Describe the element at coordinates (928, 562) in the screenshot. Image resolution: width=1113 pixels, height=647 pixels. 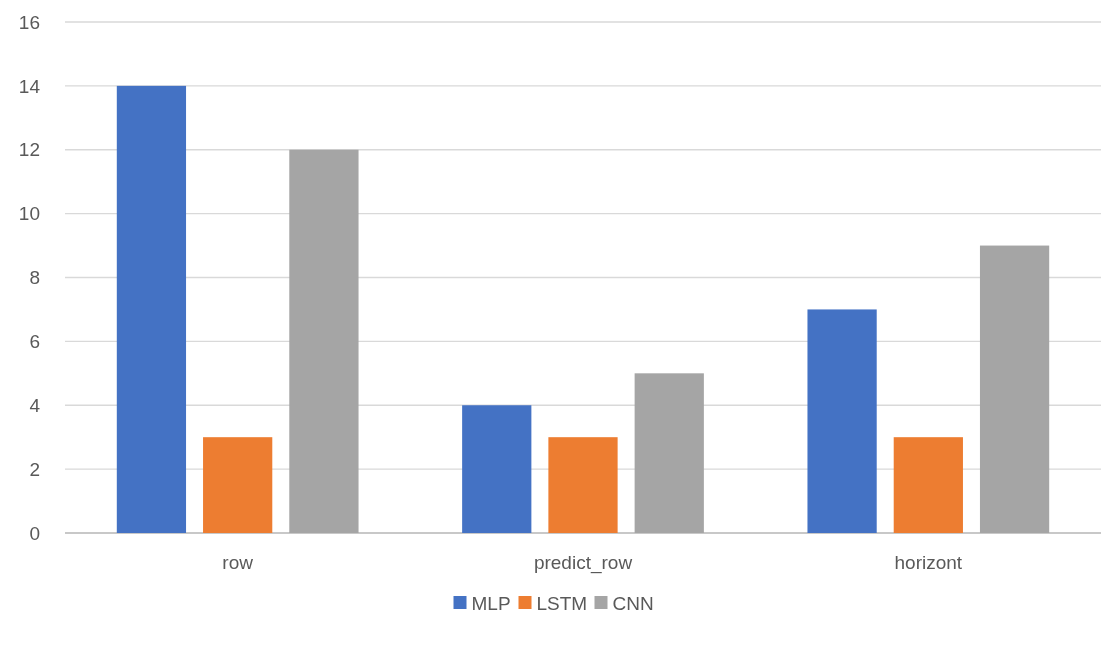
I see `x-tick-label: horizont` at that location.